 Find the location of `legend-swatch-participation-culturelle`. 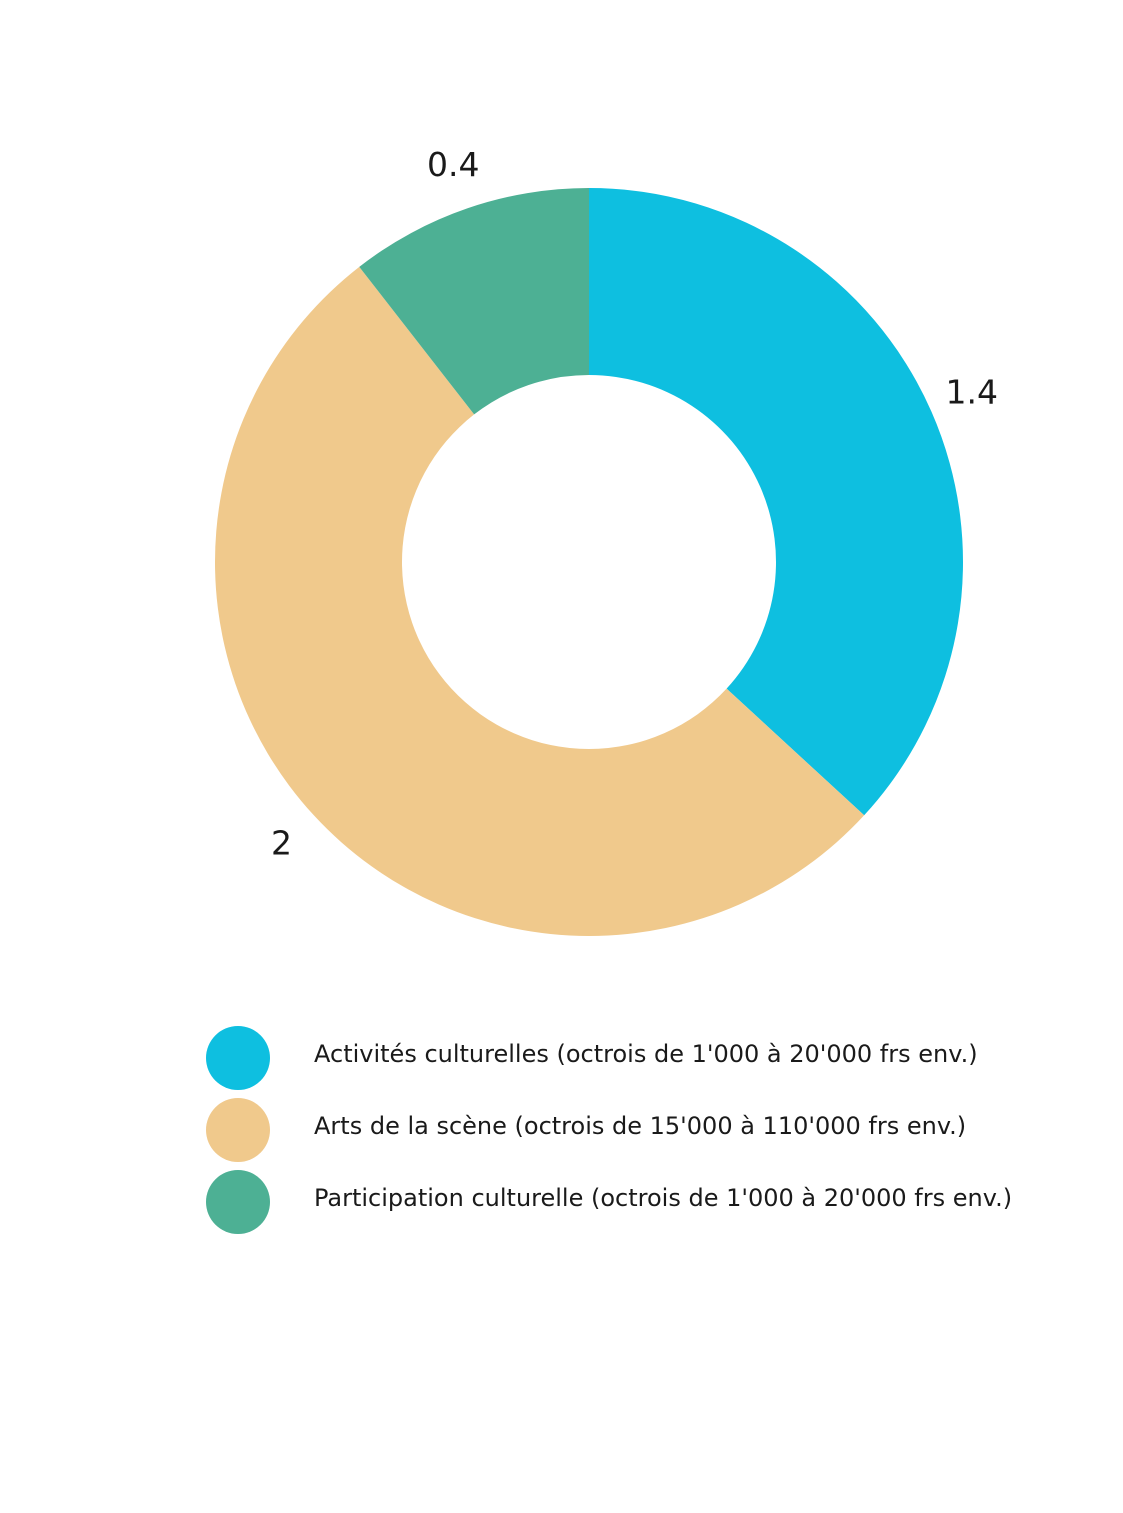

legend-swatch-participation-culturelle is located at coordinates (238, 1202).